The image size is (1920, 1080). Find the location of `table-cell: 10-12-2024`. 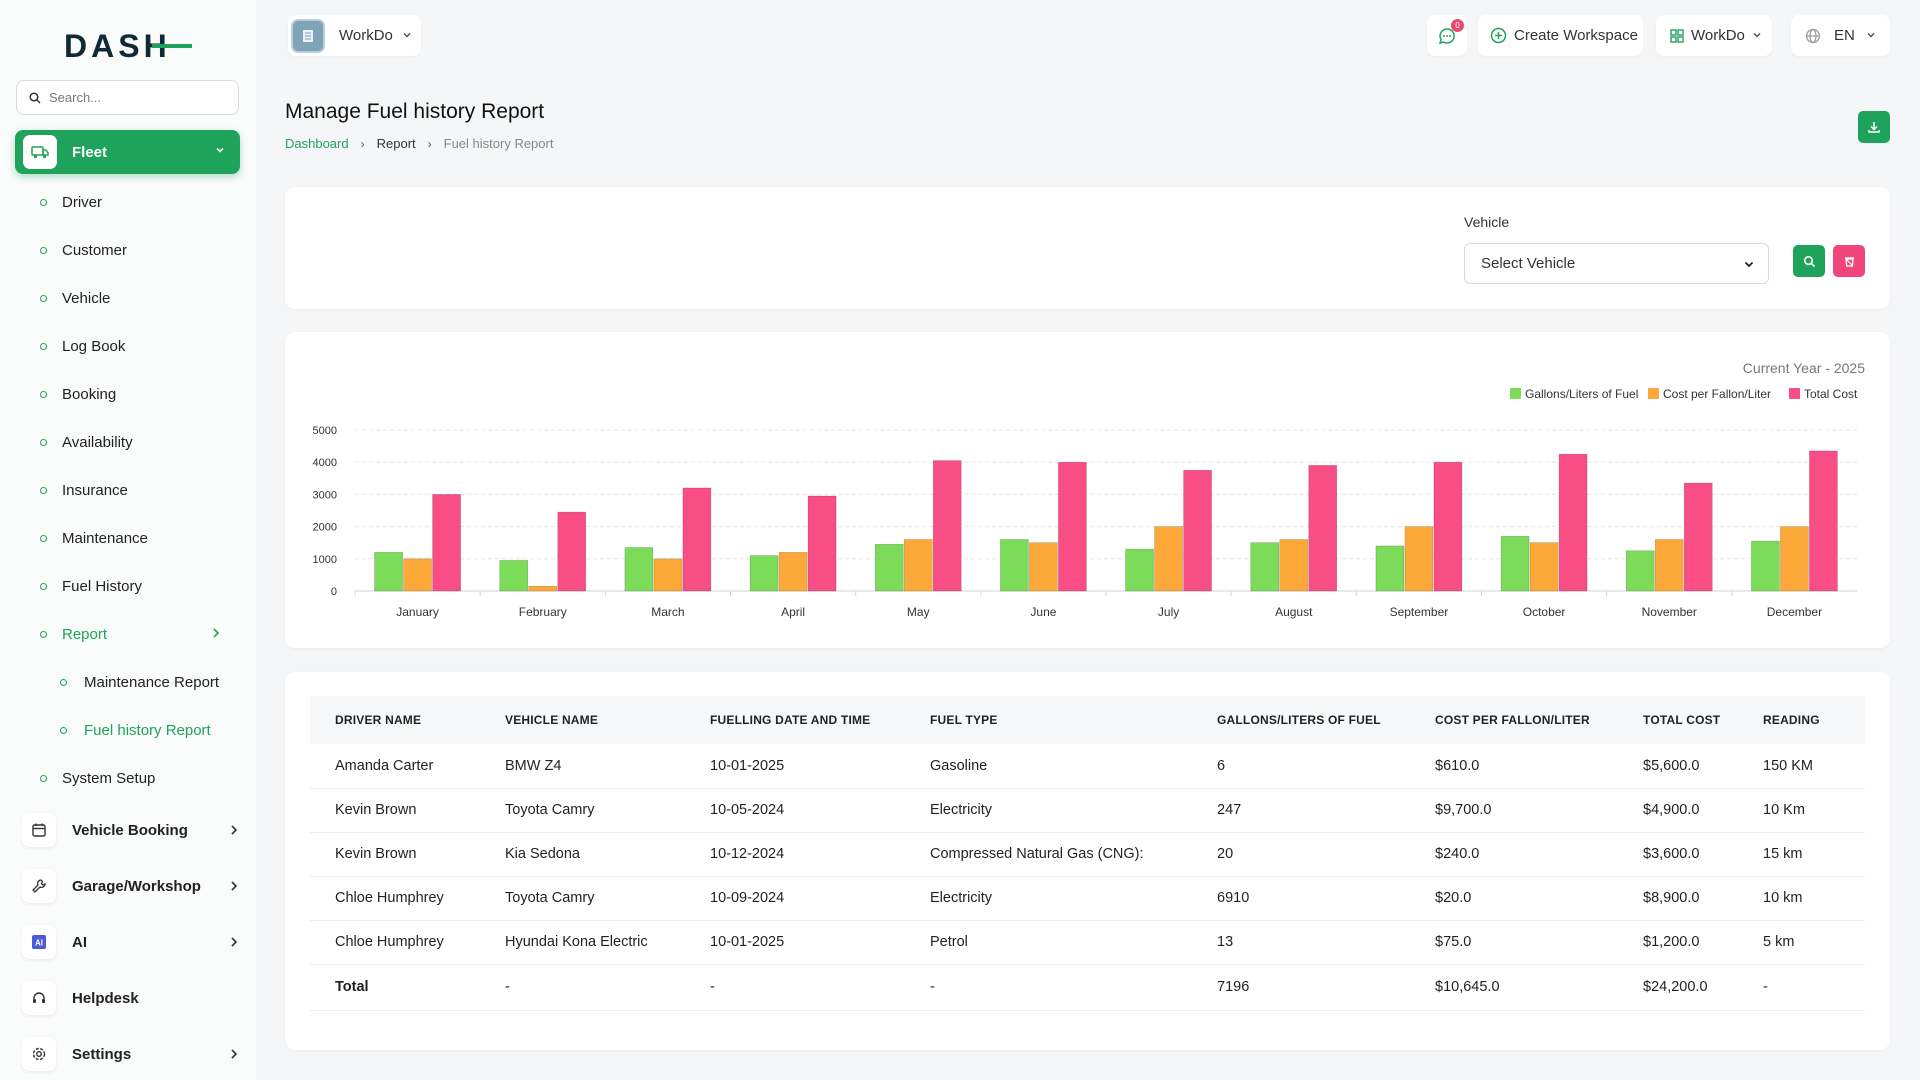

table-cell: 10-12-2024 is located at coordinates (795, 854).